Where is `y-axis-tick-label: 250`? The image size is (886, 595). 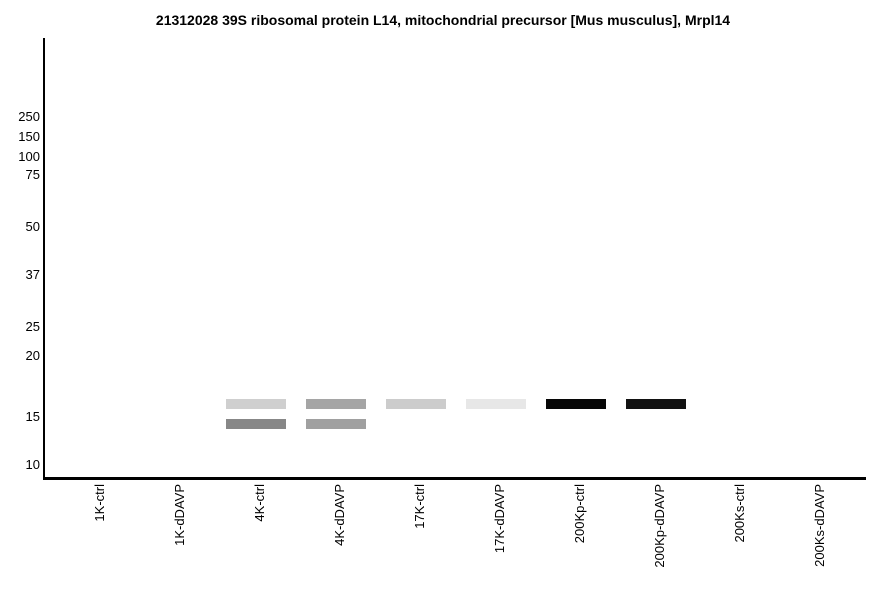
y-axis-tick-label: 250 is located at coordinates (29, 116).